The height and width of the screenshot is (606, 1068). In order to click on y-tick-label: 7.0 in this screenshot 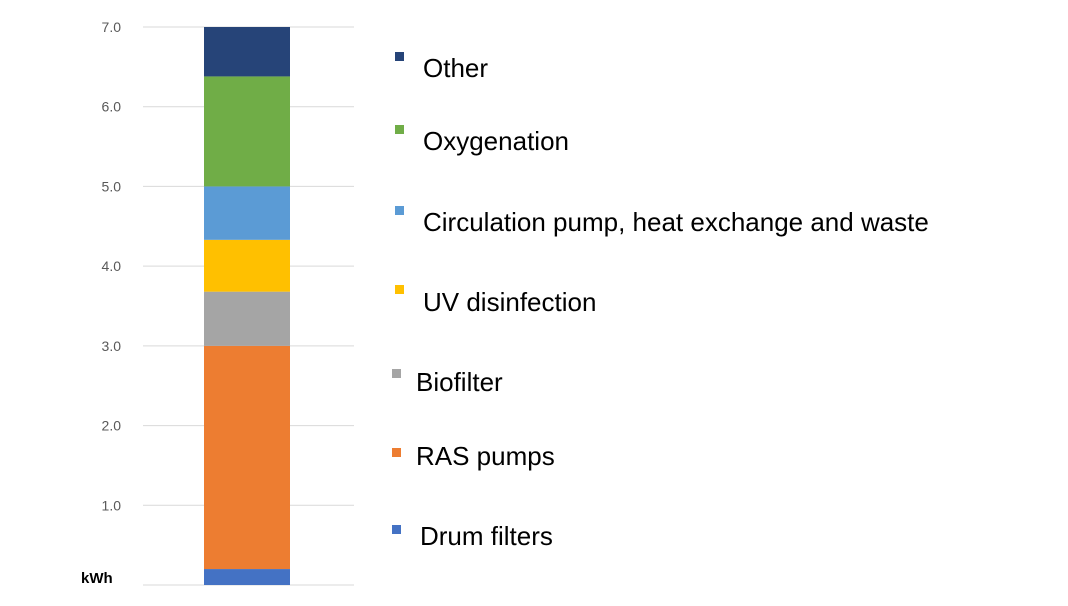, I will do `click(112, 27)`.